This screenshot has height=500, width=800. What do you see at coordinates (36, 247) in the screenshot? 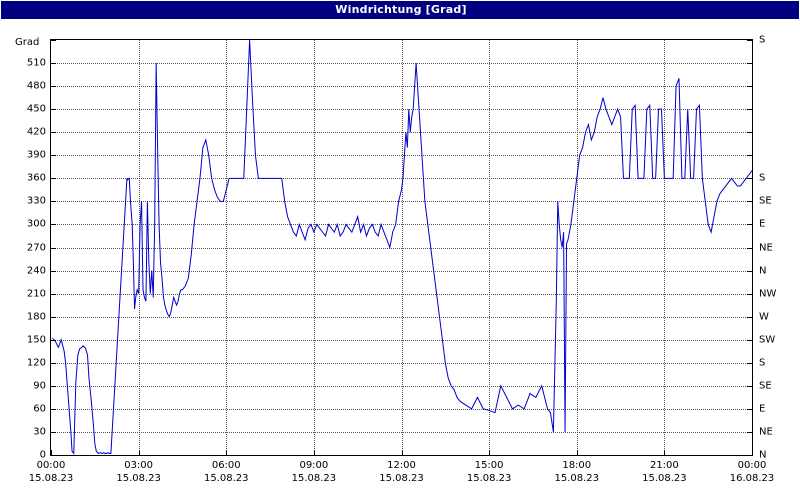
I see `y-axis-label-left: 270` at bounding box center [36, 247].